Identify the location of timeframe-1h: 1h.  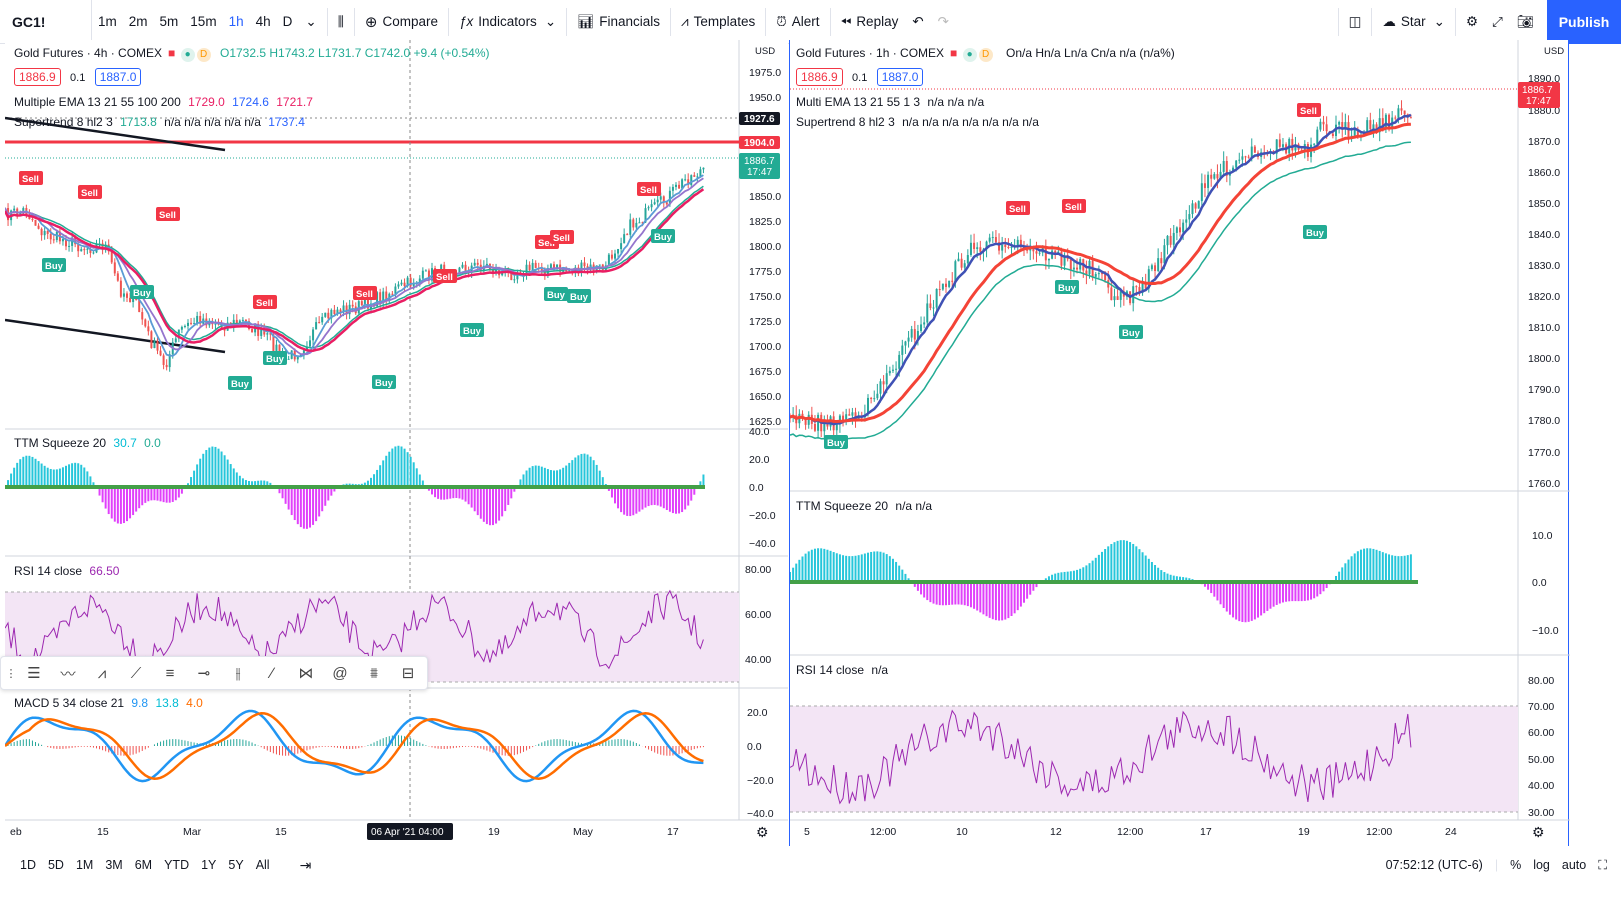
(236, 21).